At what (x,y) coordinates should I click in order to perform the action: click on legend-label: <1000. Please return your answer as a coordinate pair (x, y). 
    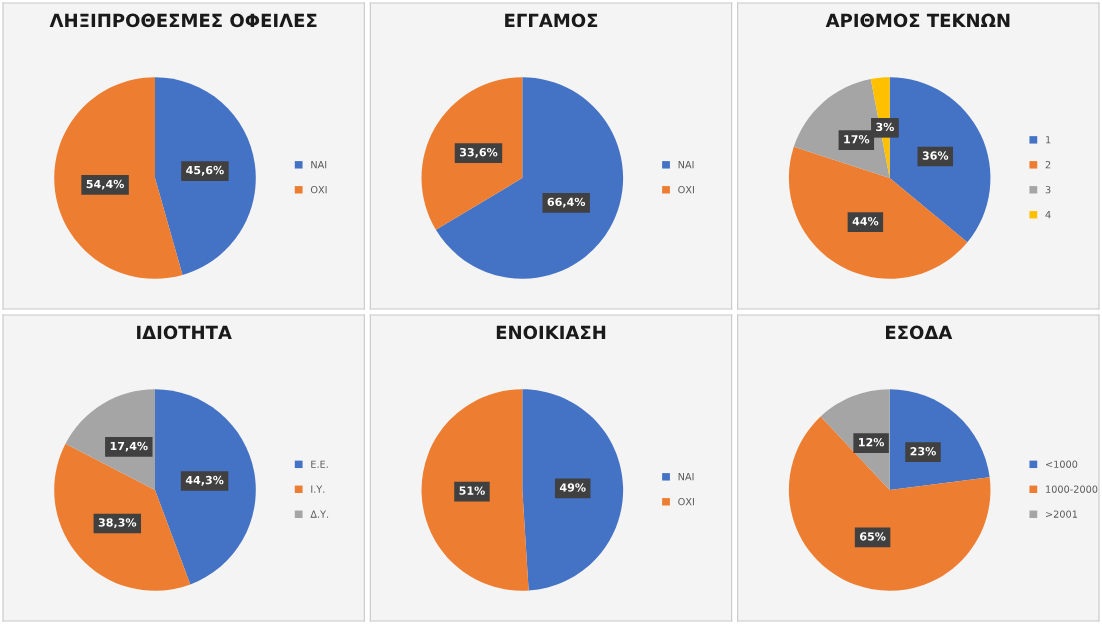
    Looking at the image, I should click on (1062, 464).